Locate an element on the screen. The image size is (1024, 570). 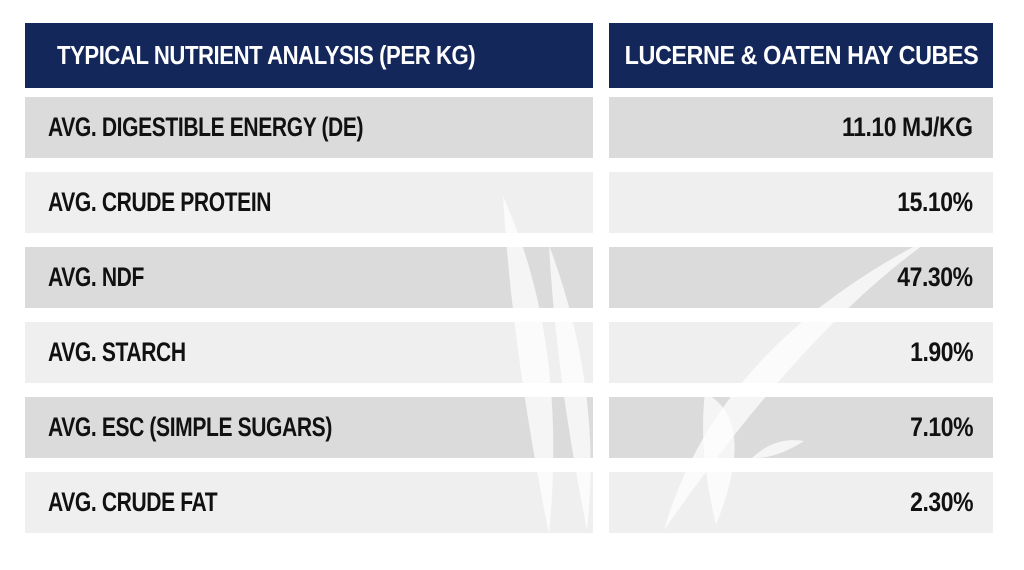
table-row-label-digestible-energy: AVG. DIGESTIBLE ENERGY (DE) is located at coordinates (309, 127).